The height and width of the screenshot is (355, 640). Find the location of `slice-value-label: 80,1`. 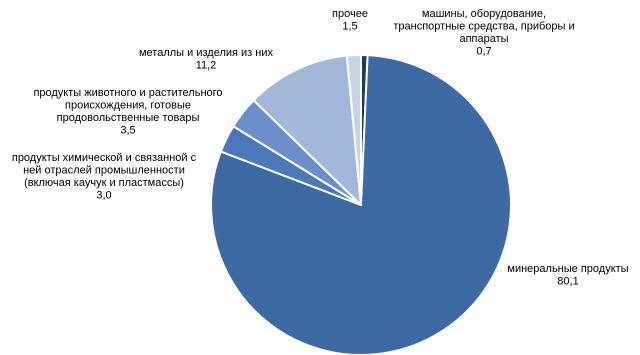

slice-value-label: 80,1 is located at coordinates (567, 282).